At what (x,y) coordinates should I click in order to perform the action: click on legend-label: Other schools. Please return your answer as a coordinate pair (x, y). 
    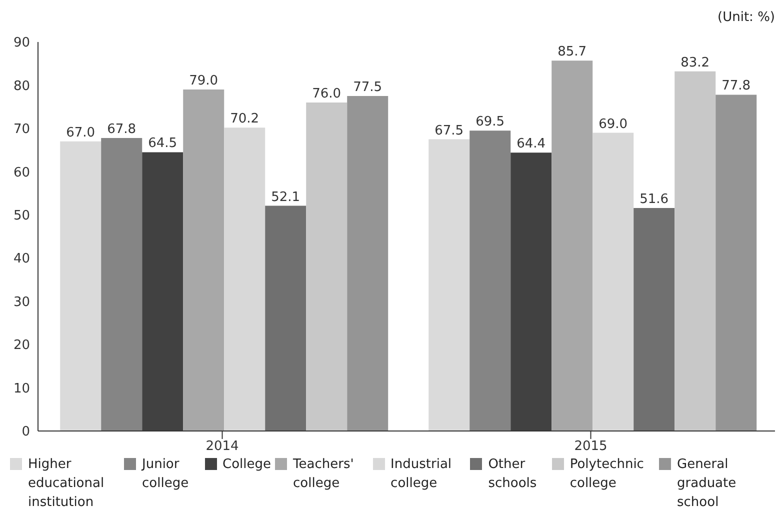
    Looking at the image, I should click on (513, 474).